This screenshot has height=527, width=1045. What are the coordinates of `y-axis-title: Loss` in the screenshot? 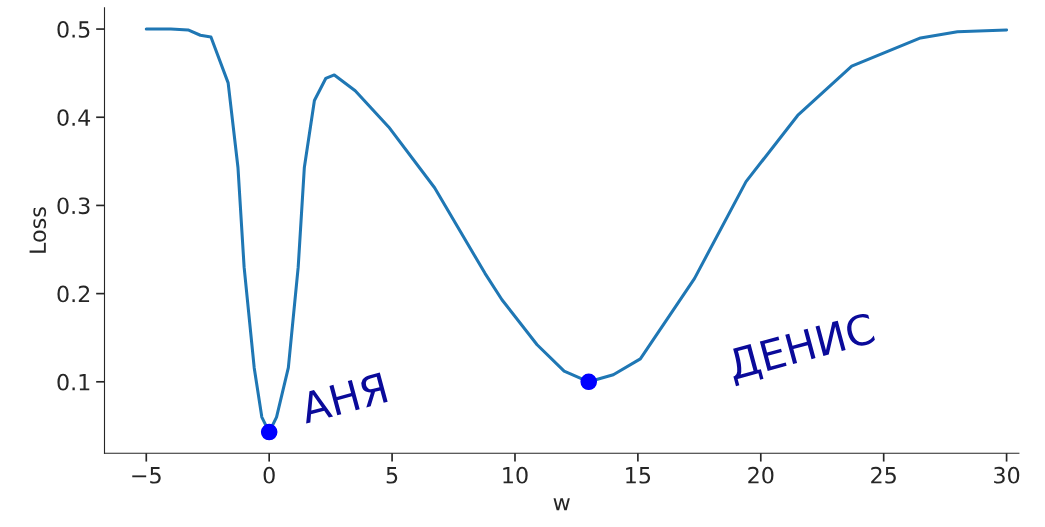 It's located at (38, 230).